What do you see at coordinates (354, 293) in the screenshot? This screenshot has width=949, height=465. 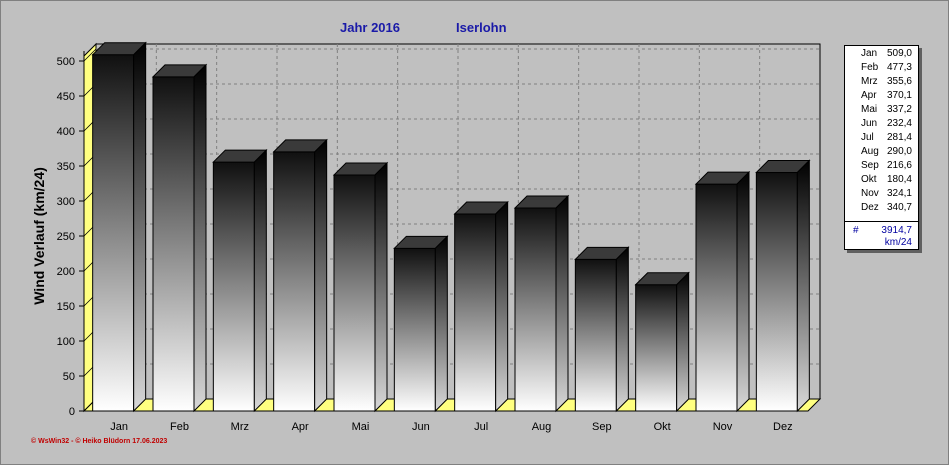 I see `bar-mai` at bounding box center [354, 293].